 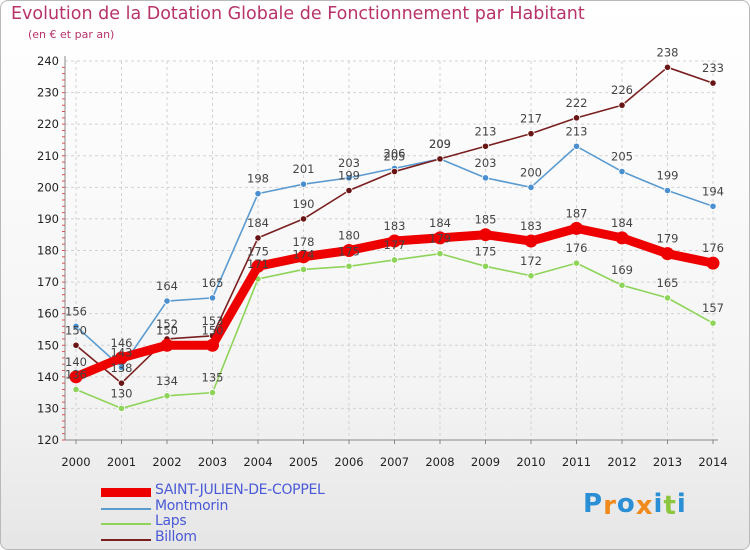 What do you see at coordinates (713, 248) in the screenshot?
I see `data-label-saint-julien-de-coppel: 176` at bounding box center [713, 248].